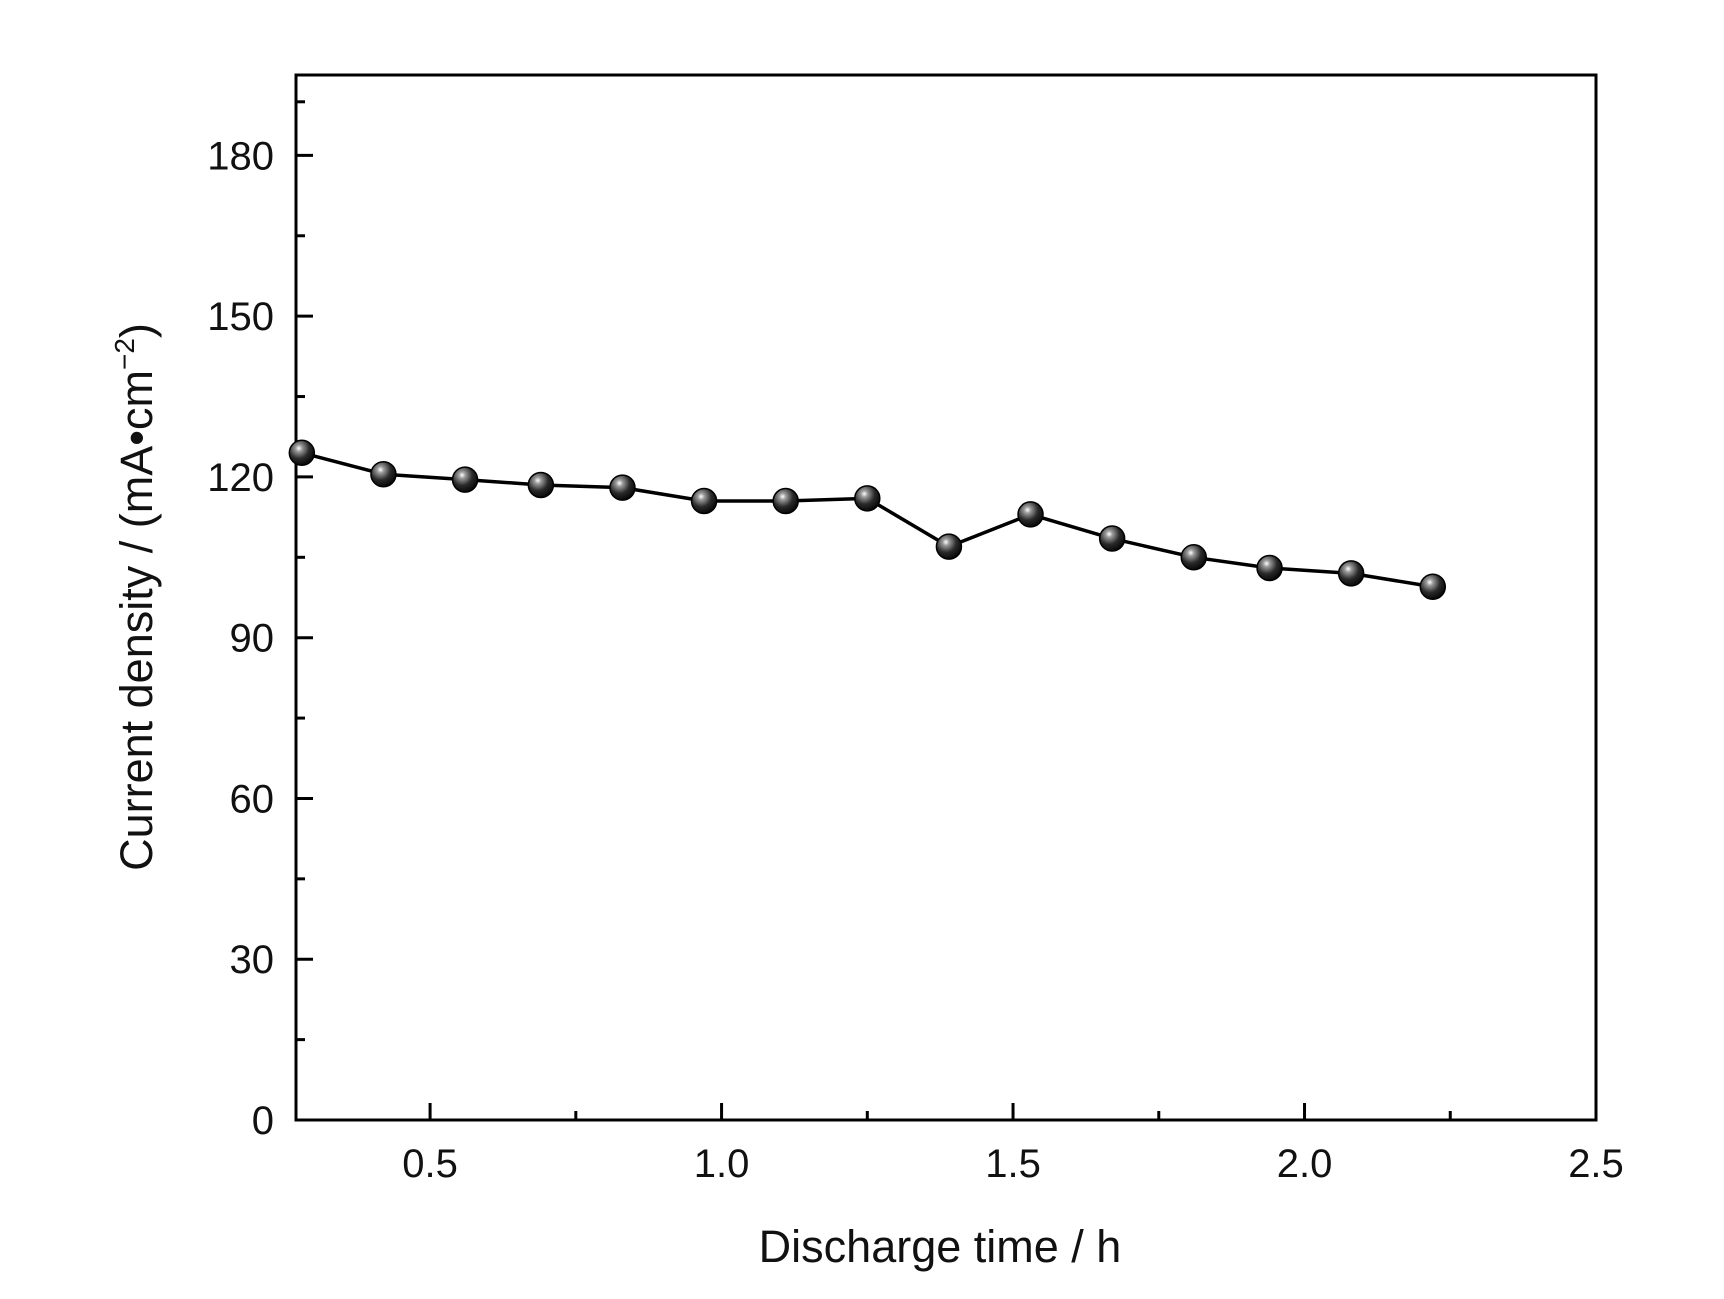  What do you see at coordinates (136, 620) in the screenshot?
I see `y-axis-title-main: Current density / (mA•cm` at bounding box center [136, 620].